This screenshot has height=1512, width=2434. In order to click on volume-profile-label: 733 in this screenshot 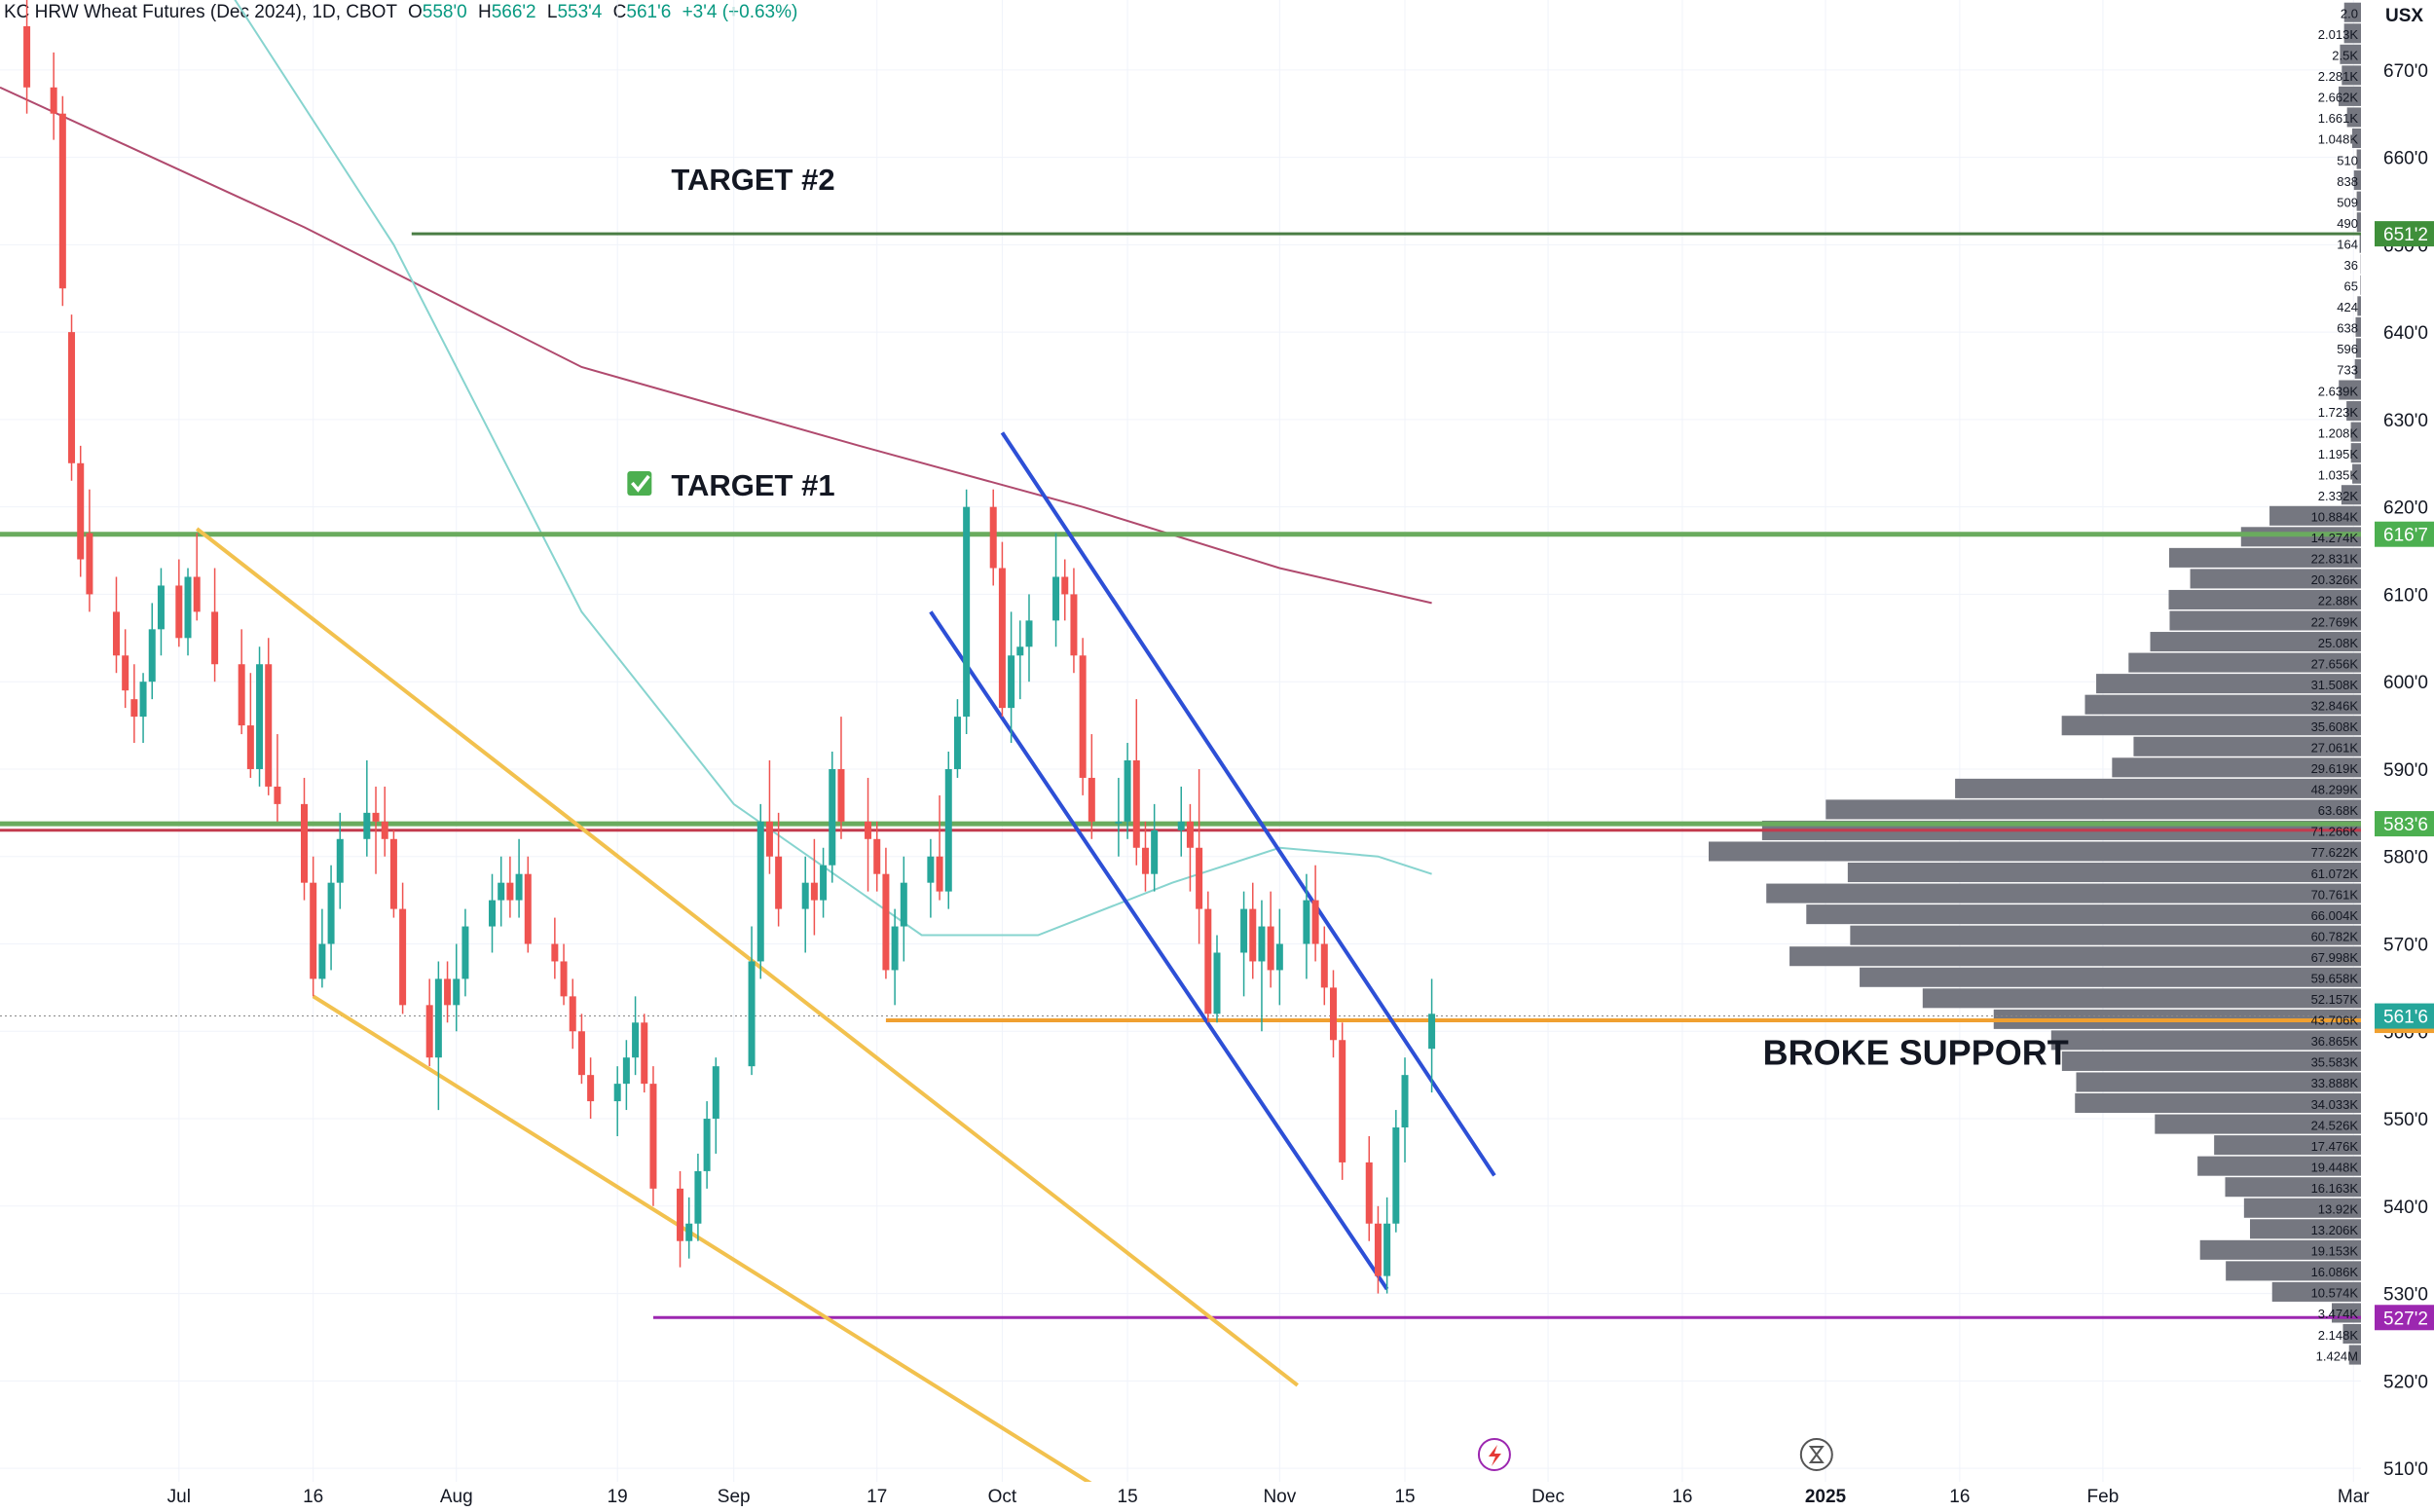, I will do `click(2347, 370)`.